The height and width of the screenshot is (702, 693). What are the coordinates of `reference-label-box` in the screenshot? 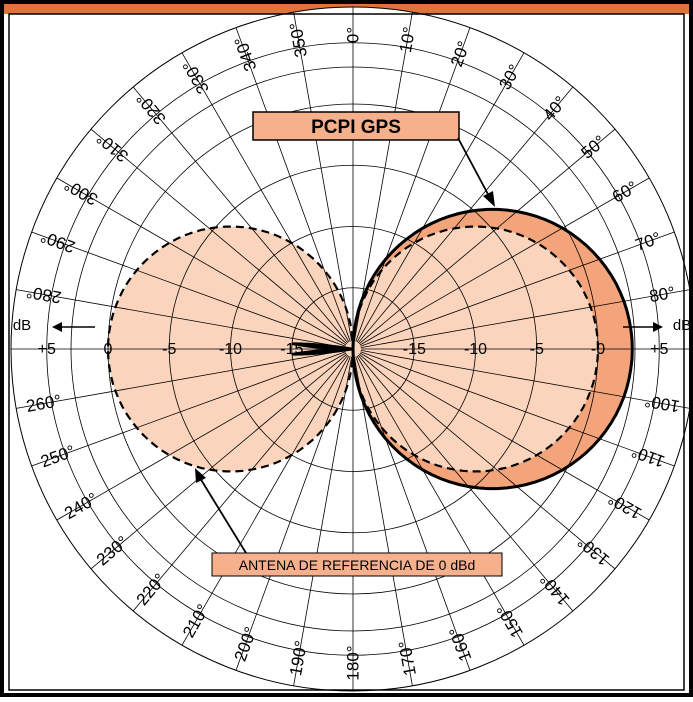 It's located at (357, 564).